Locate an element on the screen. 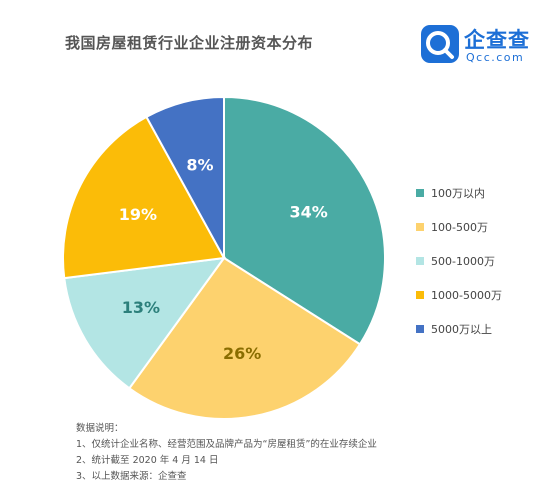 This screenshot has width=560, height=495. qcc-logo-icon is located at coordinates (440, 44).